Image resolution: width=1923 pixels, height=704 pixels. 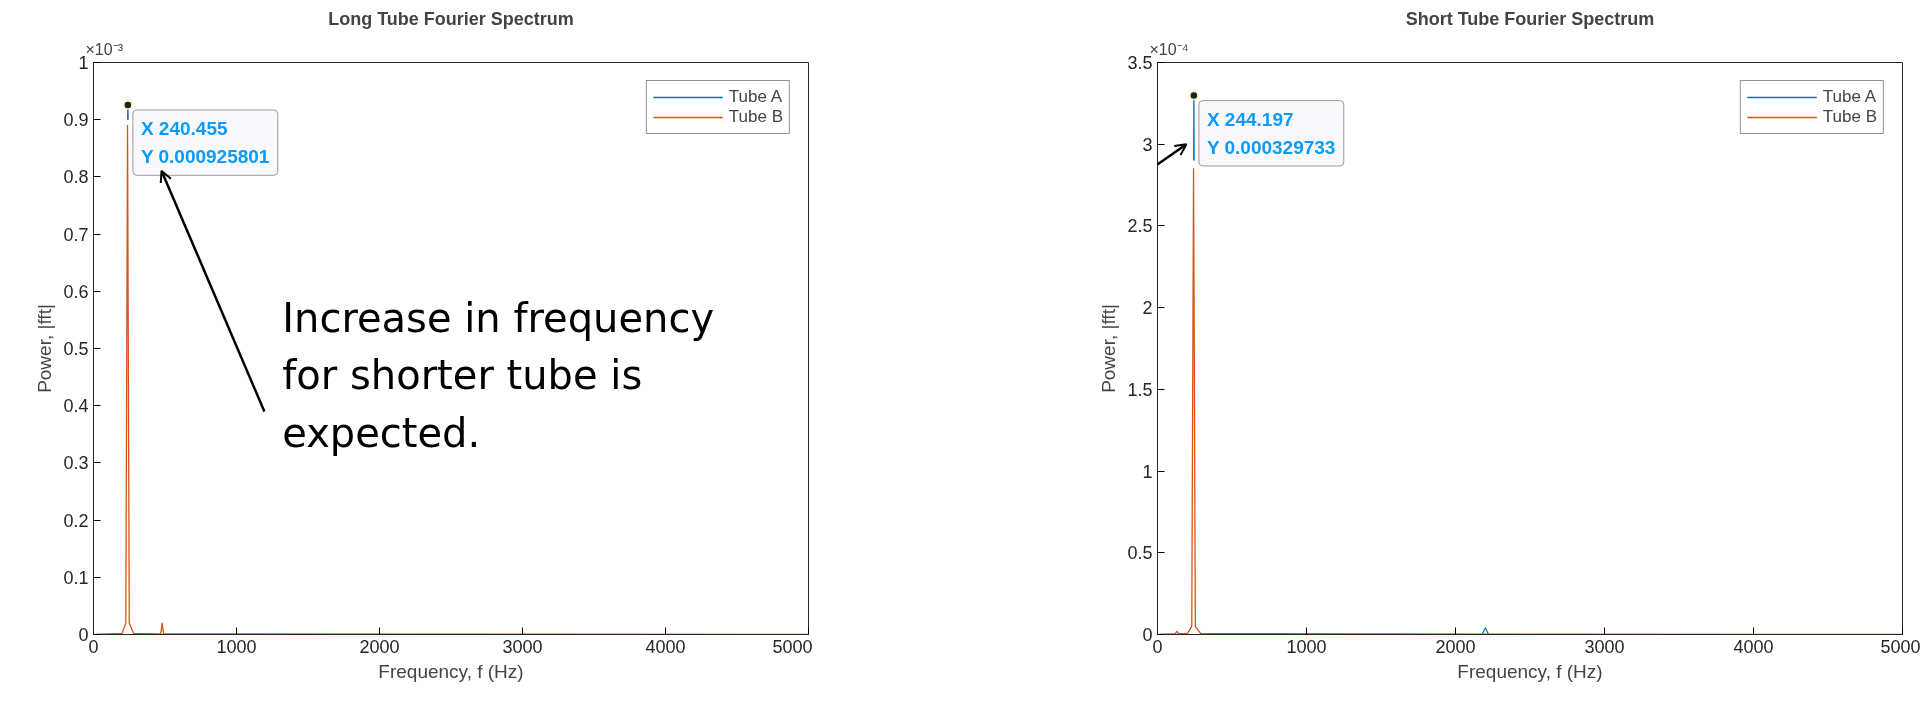 I want to click on y-tick-label: 3, so click(x=1147, y=144).